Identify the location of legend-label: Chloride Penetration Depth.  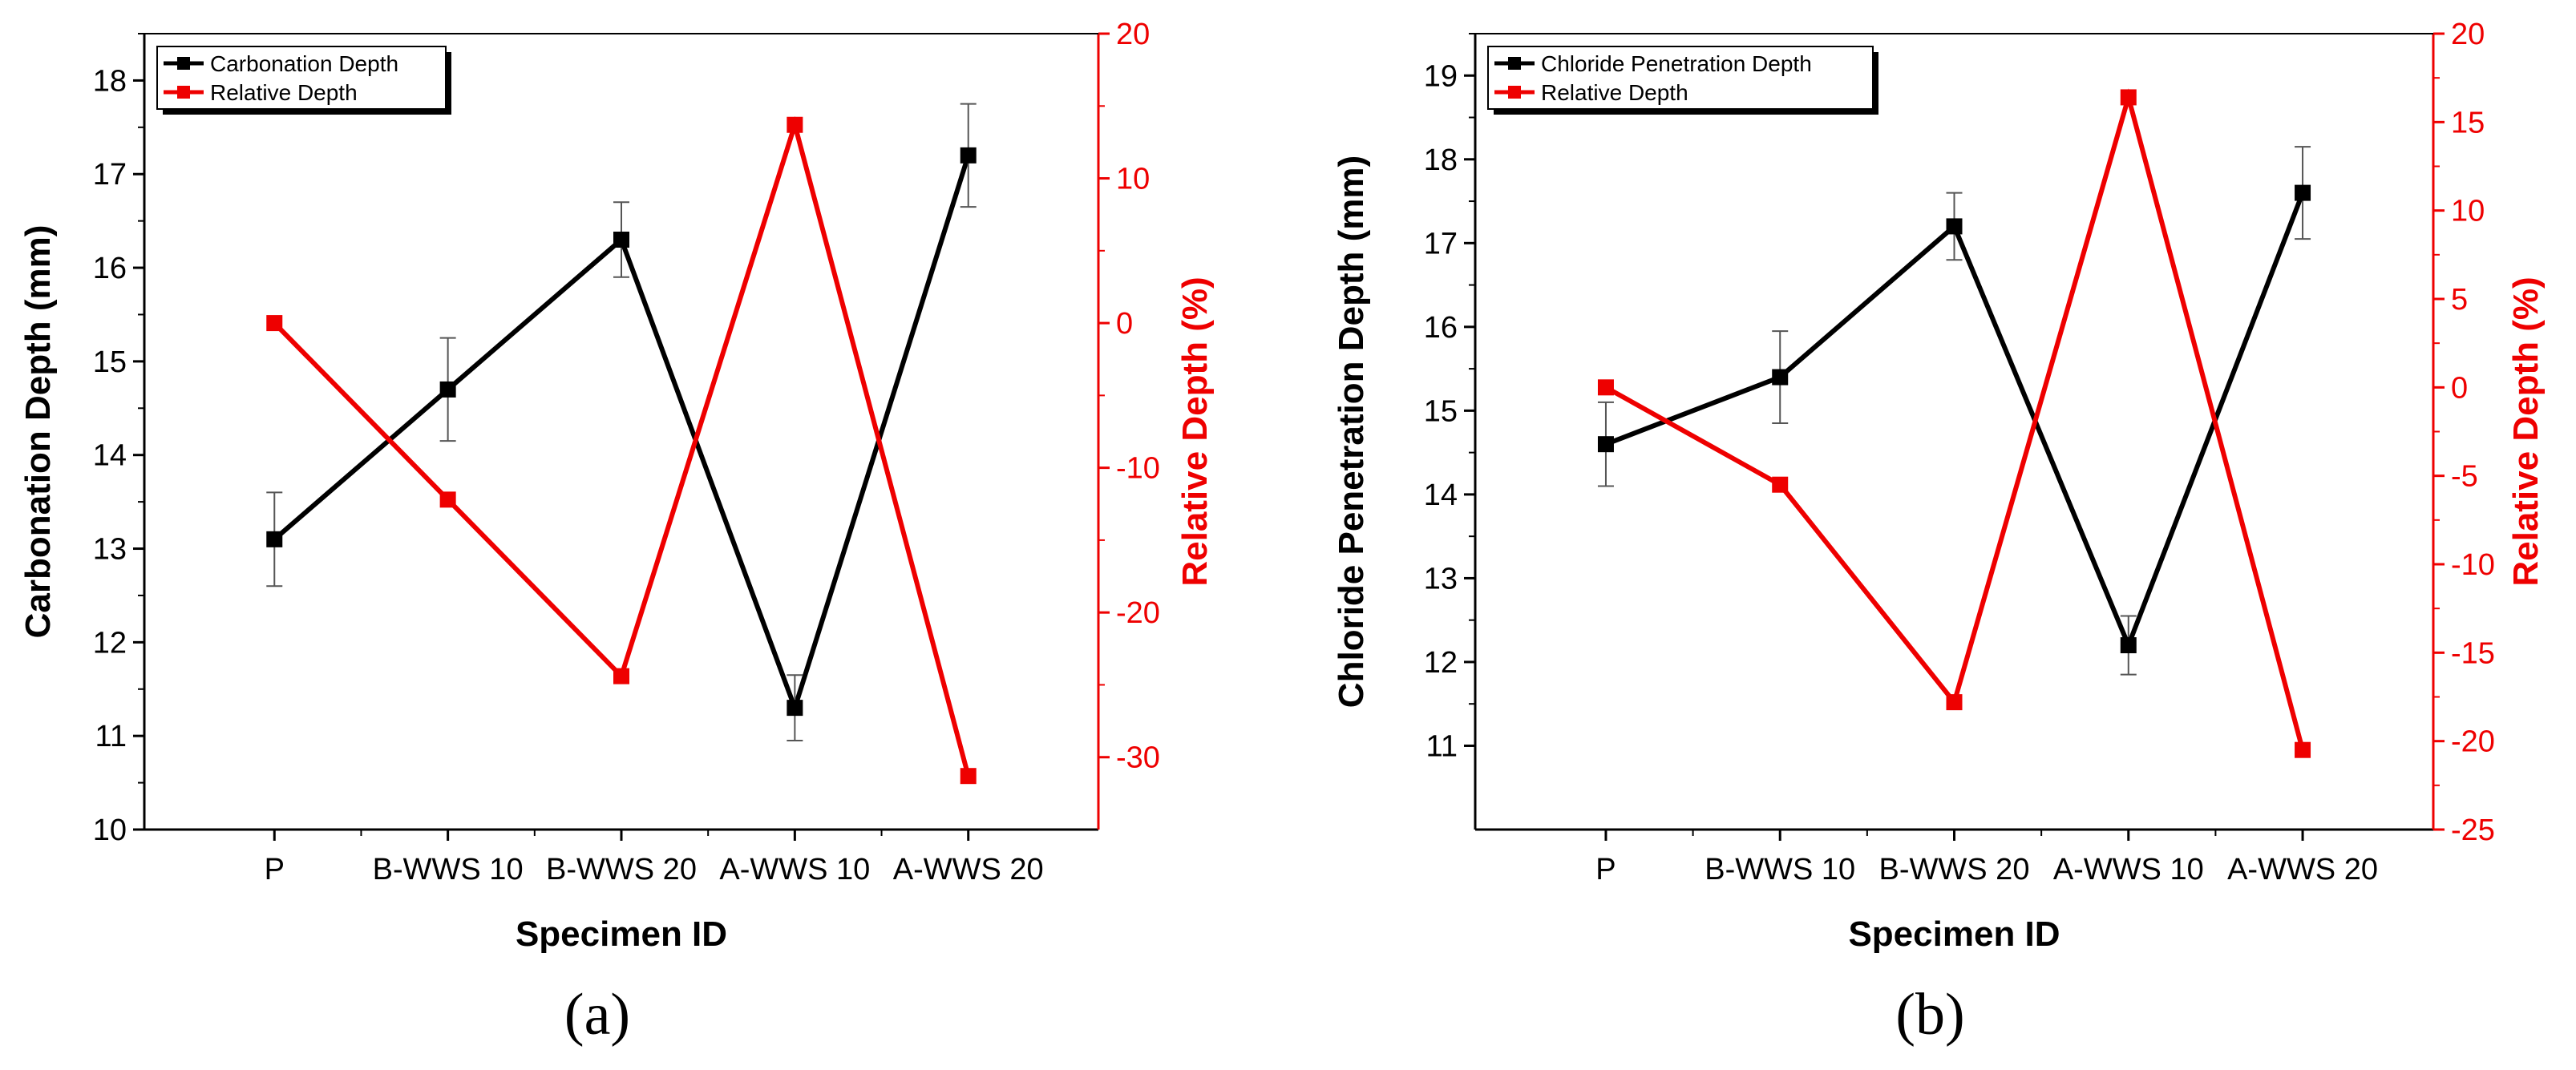
(1676, 63).